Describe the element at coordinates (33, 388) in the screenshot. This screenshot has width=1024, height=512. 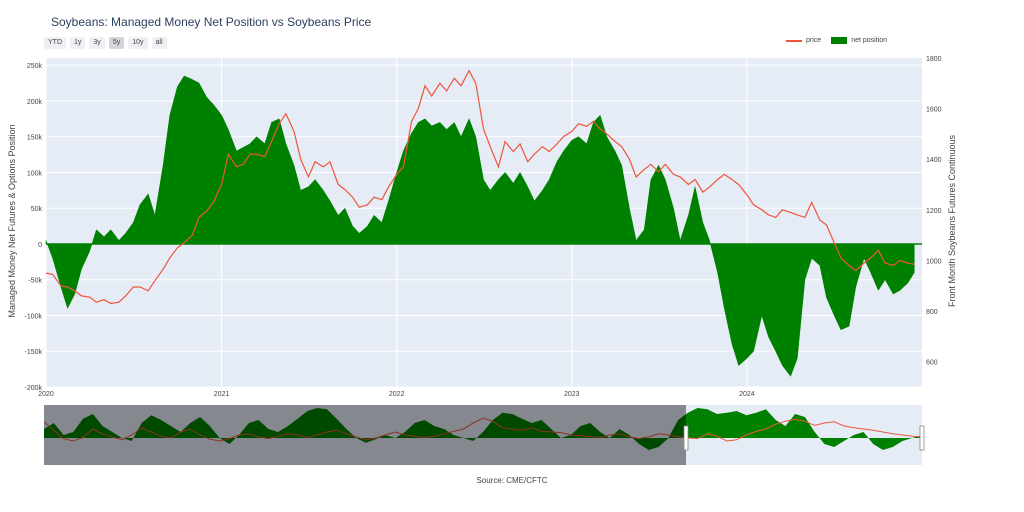
I see `y-left-tick-label: -200k` at that location.